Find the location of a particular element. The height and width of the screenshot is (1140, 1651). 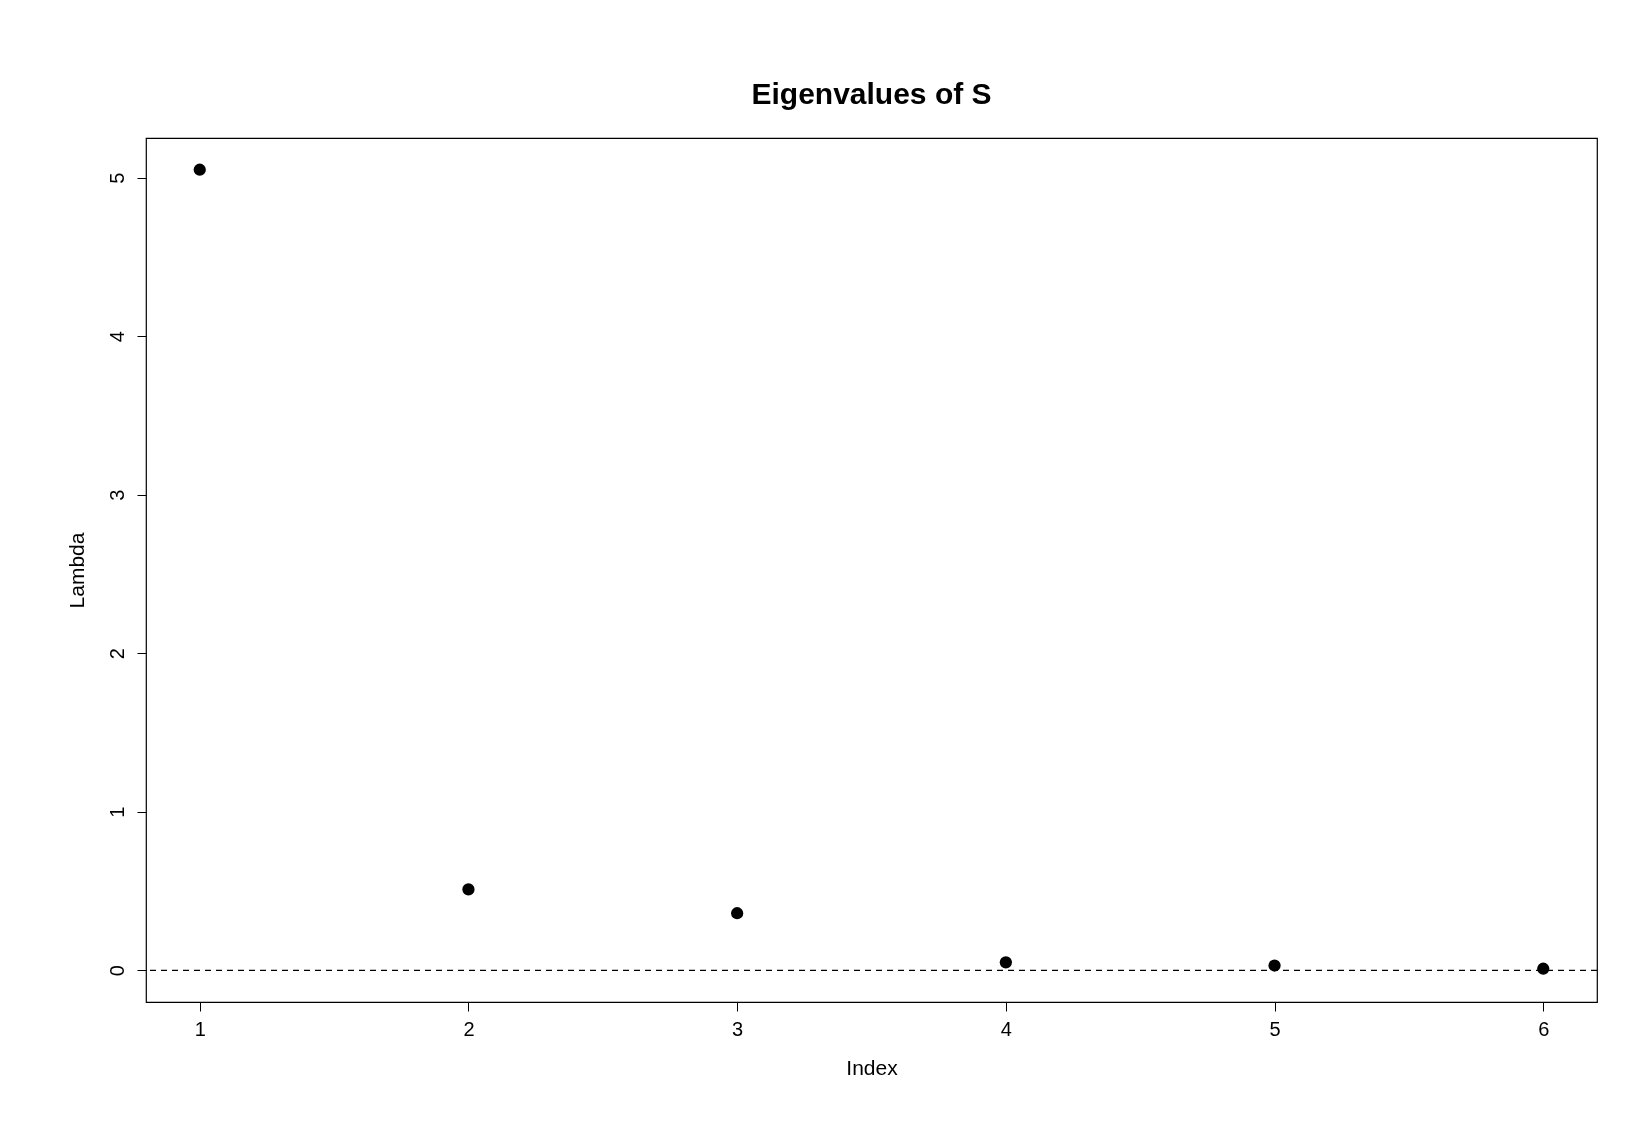

x-tick-label: 2 is located at coordinates (469, 1028).